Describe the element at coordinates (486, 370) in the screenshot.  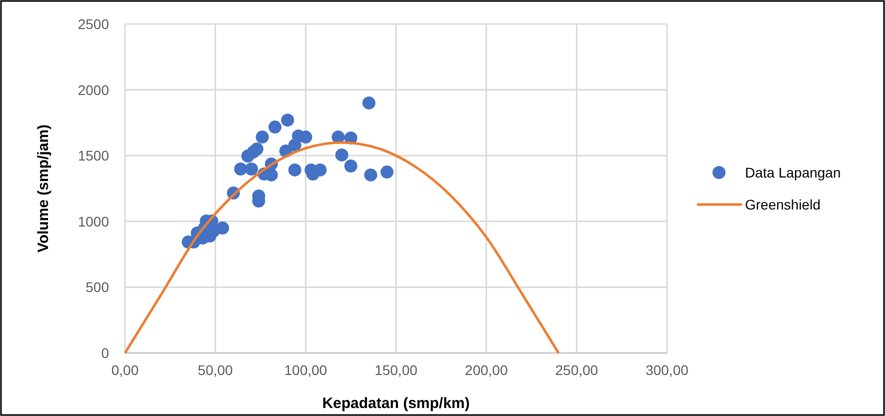
I see `x-tick-label: 200,00` at that location.